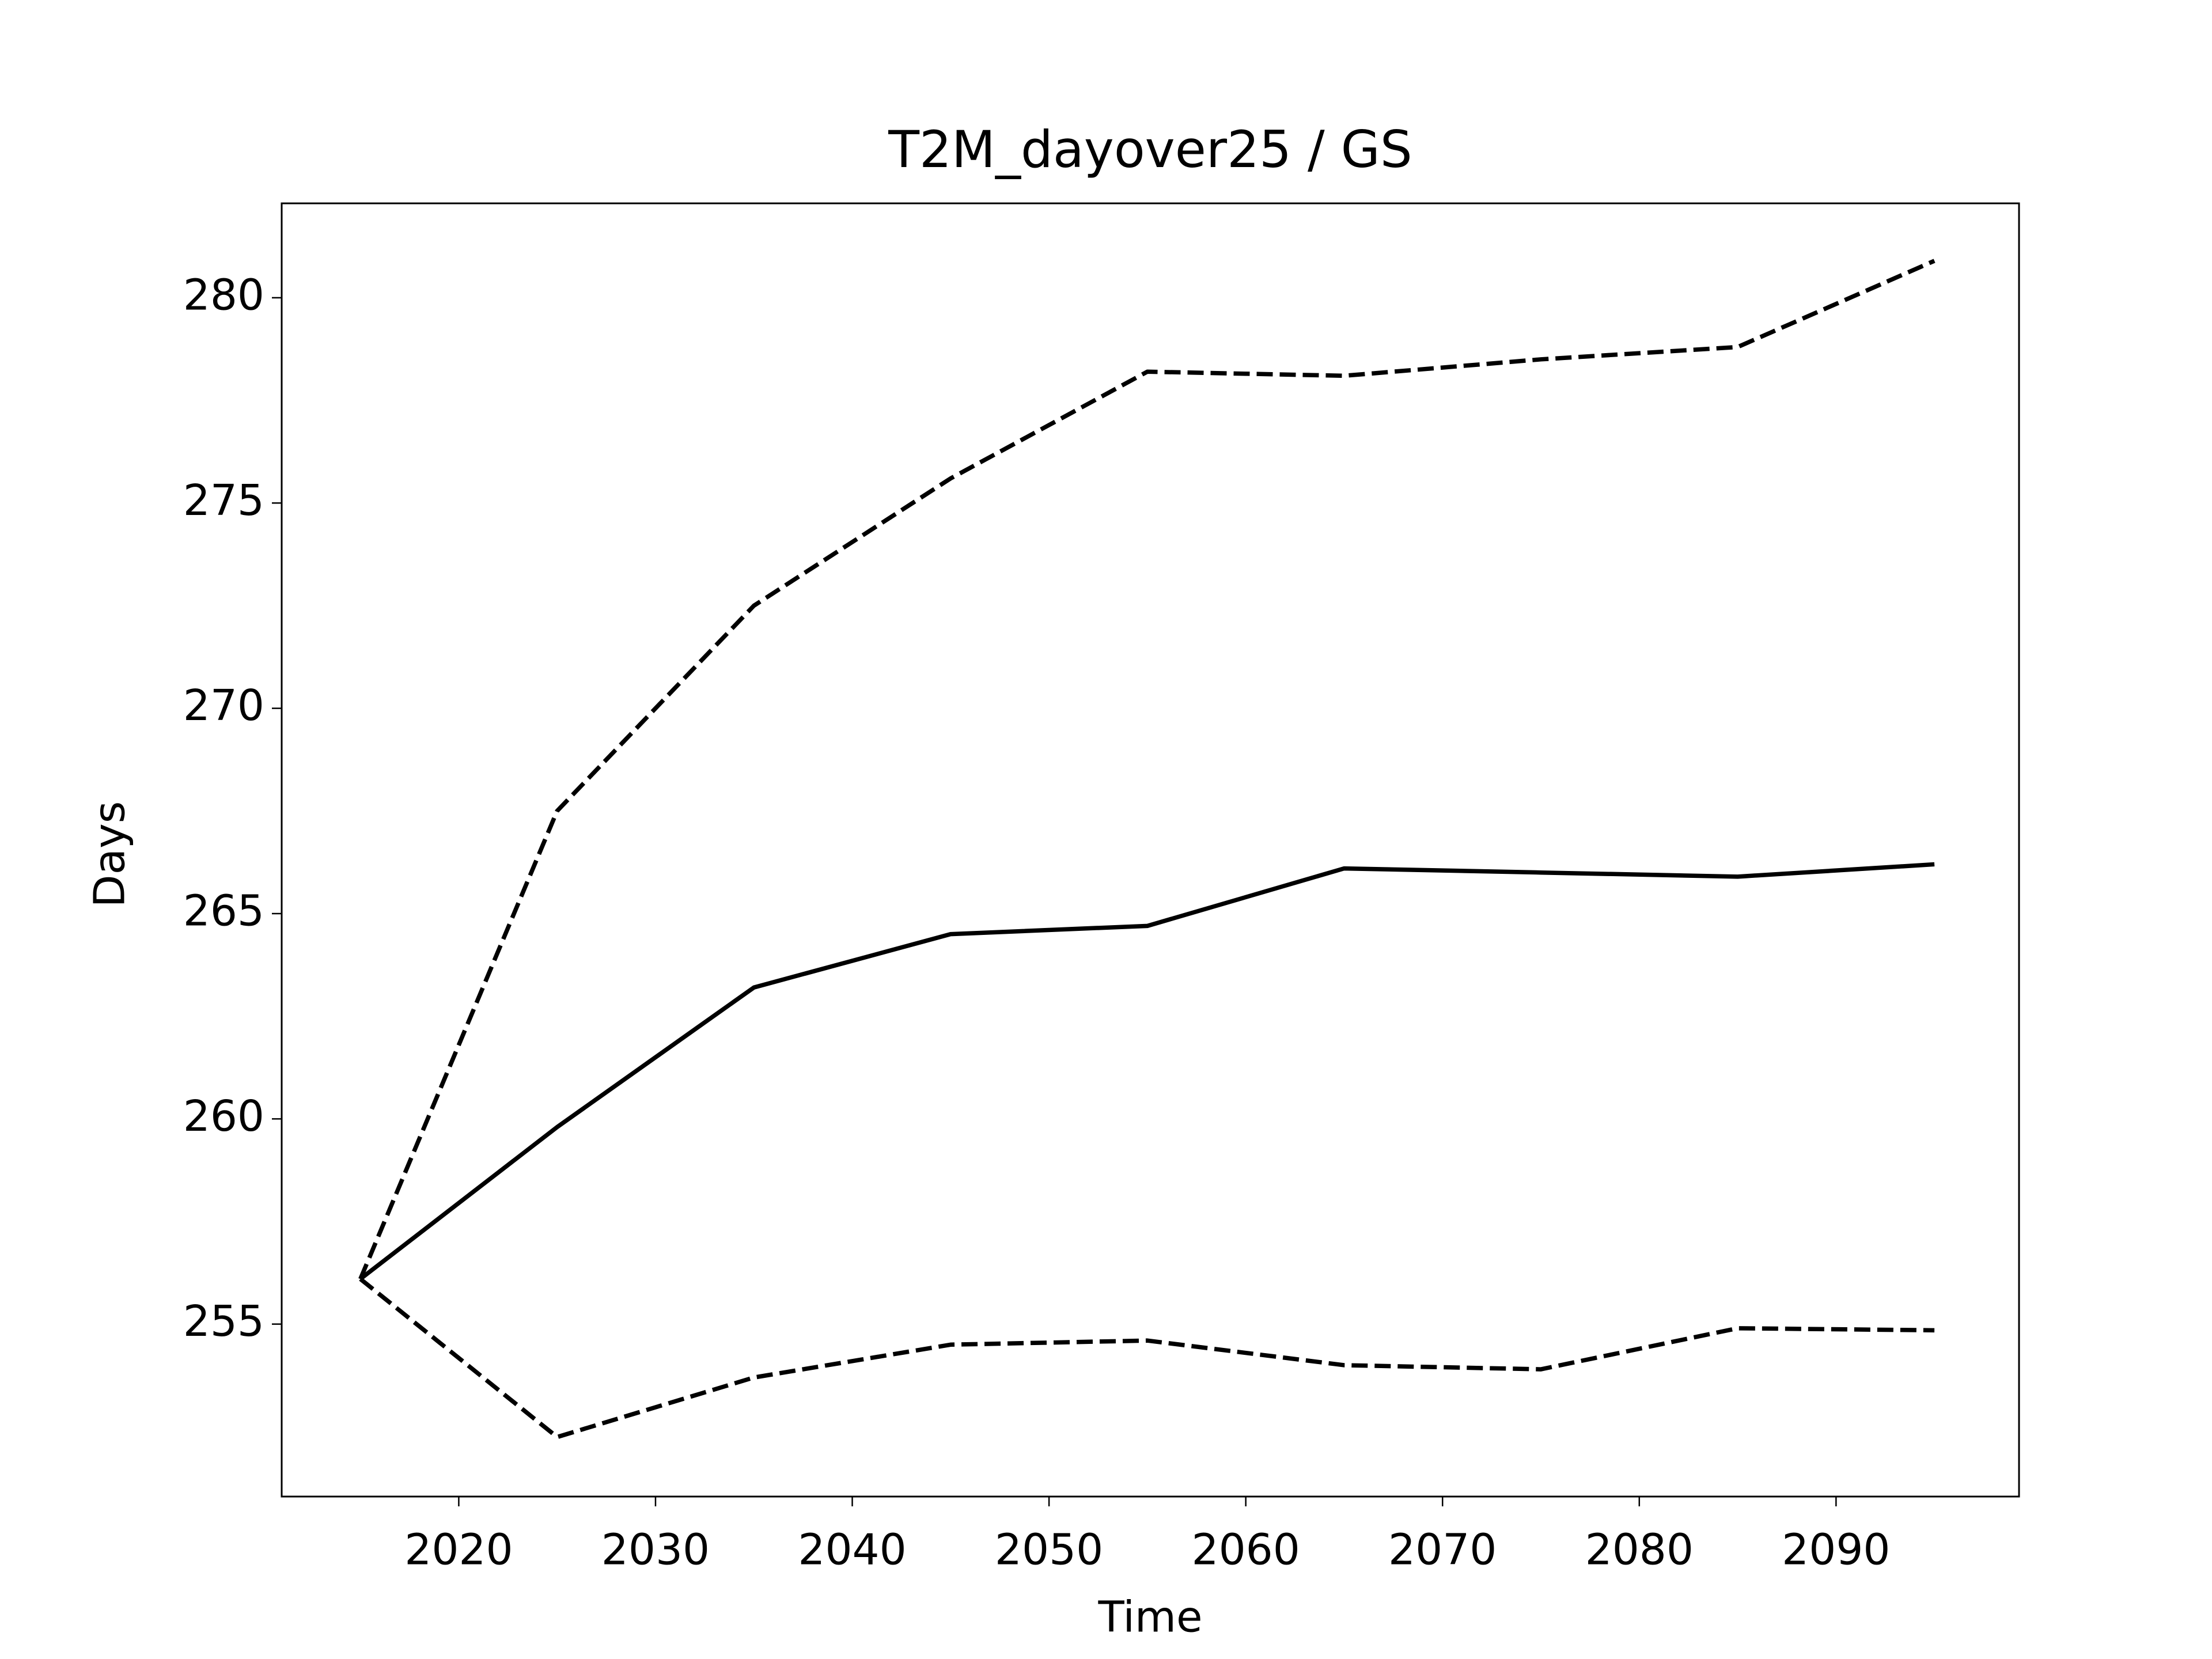 The width and height of the screenshot is (2212, 1659). What do you see at coordinates (1147, 1358) in the screenshot?
I see `series-line` at bounding box center [1147, 1358].